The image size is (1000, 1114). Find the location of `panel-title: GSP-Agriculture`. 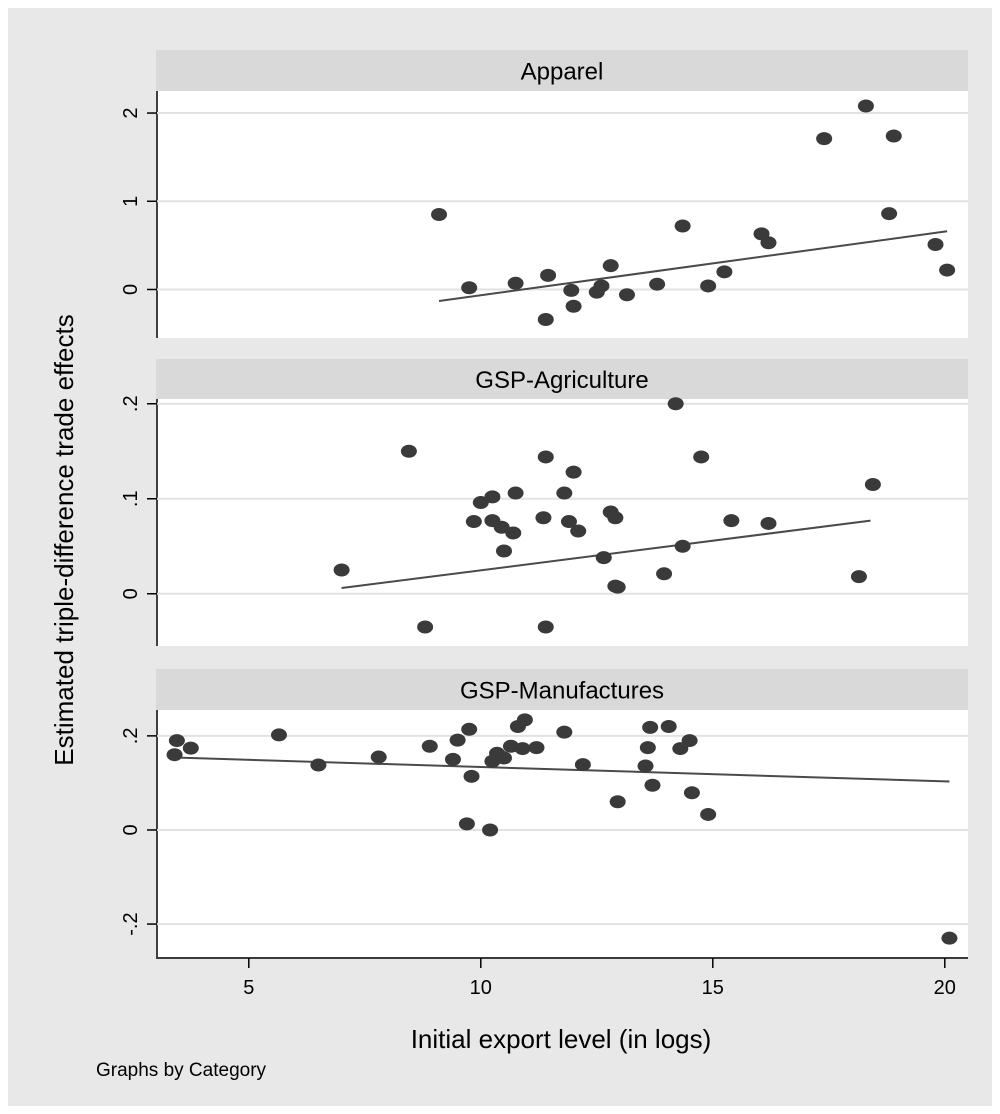

panel-title: GSP-Agriculture is located at coordinates (561, 380).